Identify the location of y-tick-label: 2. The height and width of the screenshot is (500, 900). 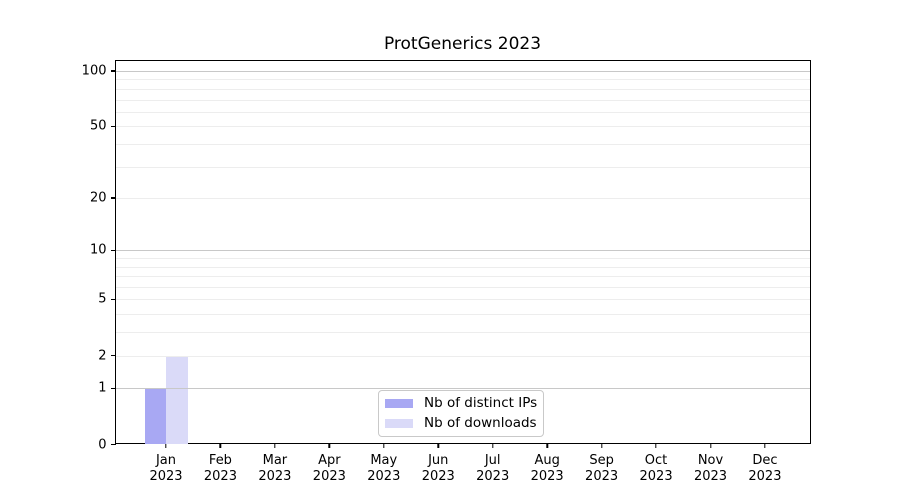
(102, 356).